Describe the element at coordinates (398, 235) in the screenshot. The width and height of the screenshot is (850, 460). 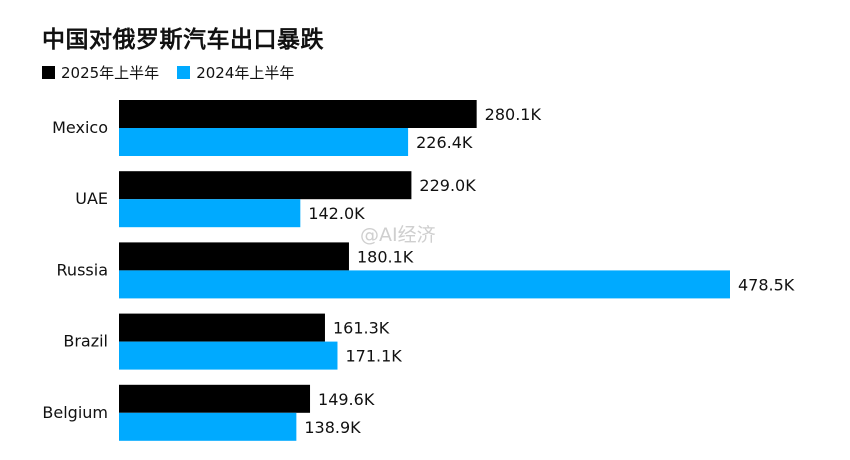
I see `watermark: @AI经济` at that location.